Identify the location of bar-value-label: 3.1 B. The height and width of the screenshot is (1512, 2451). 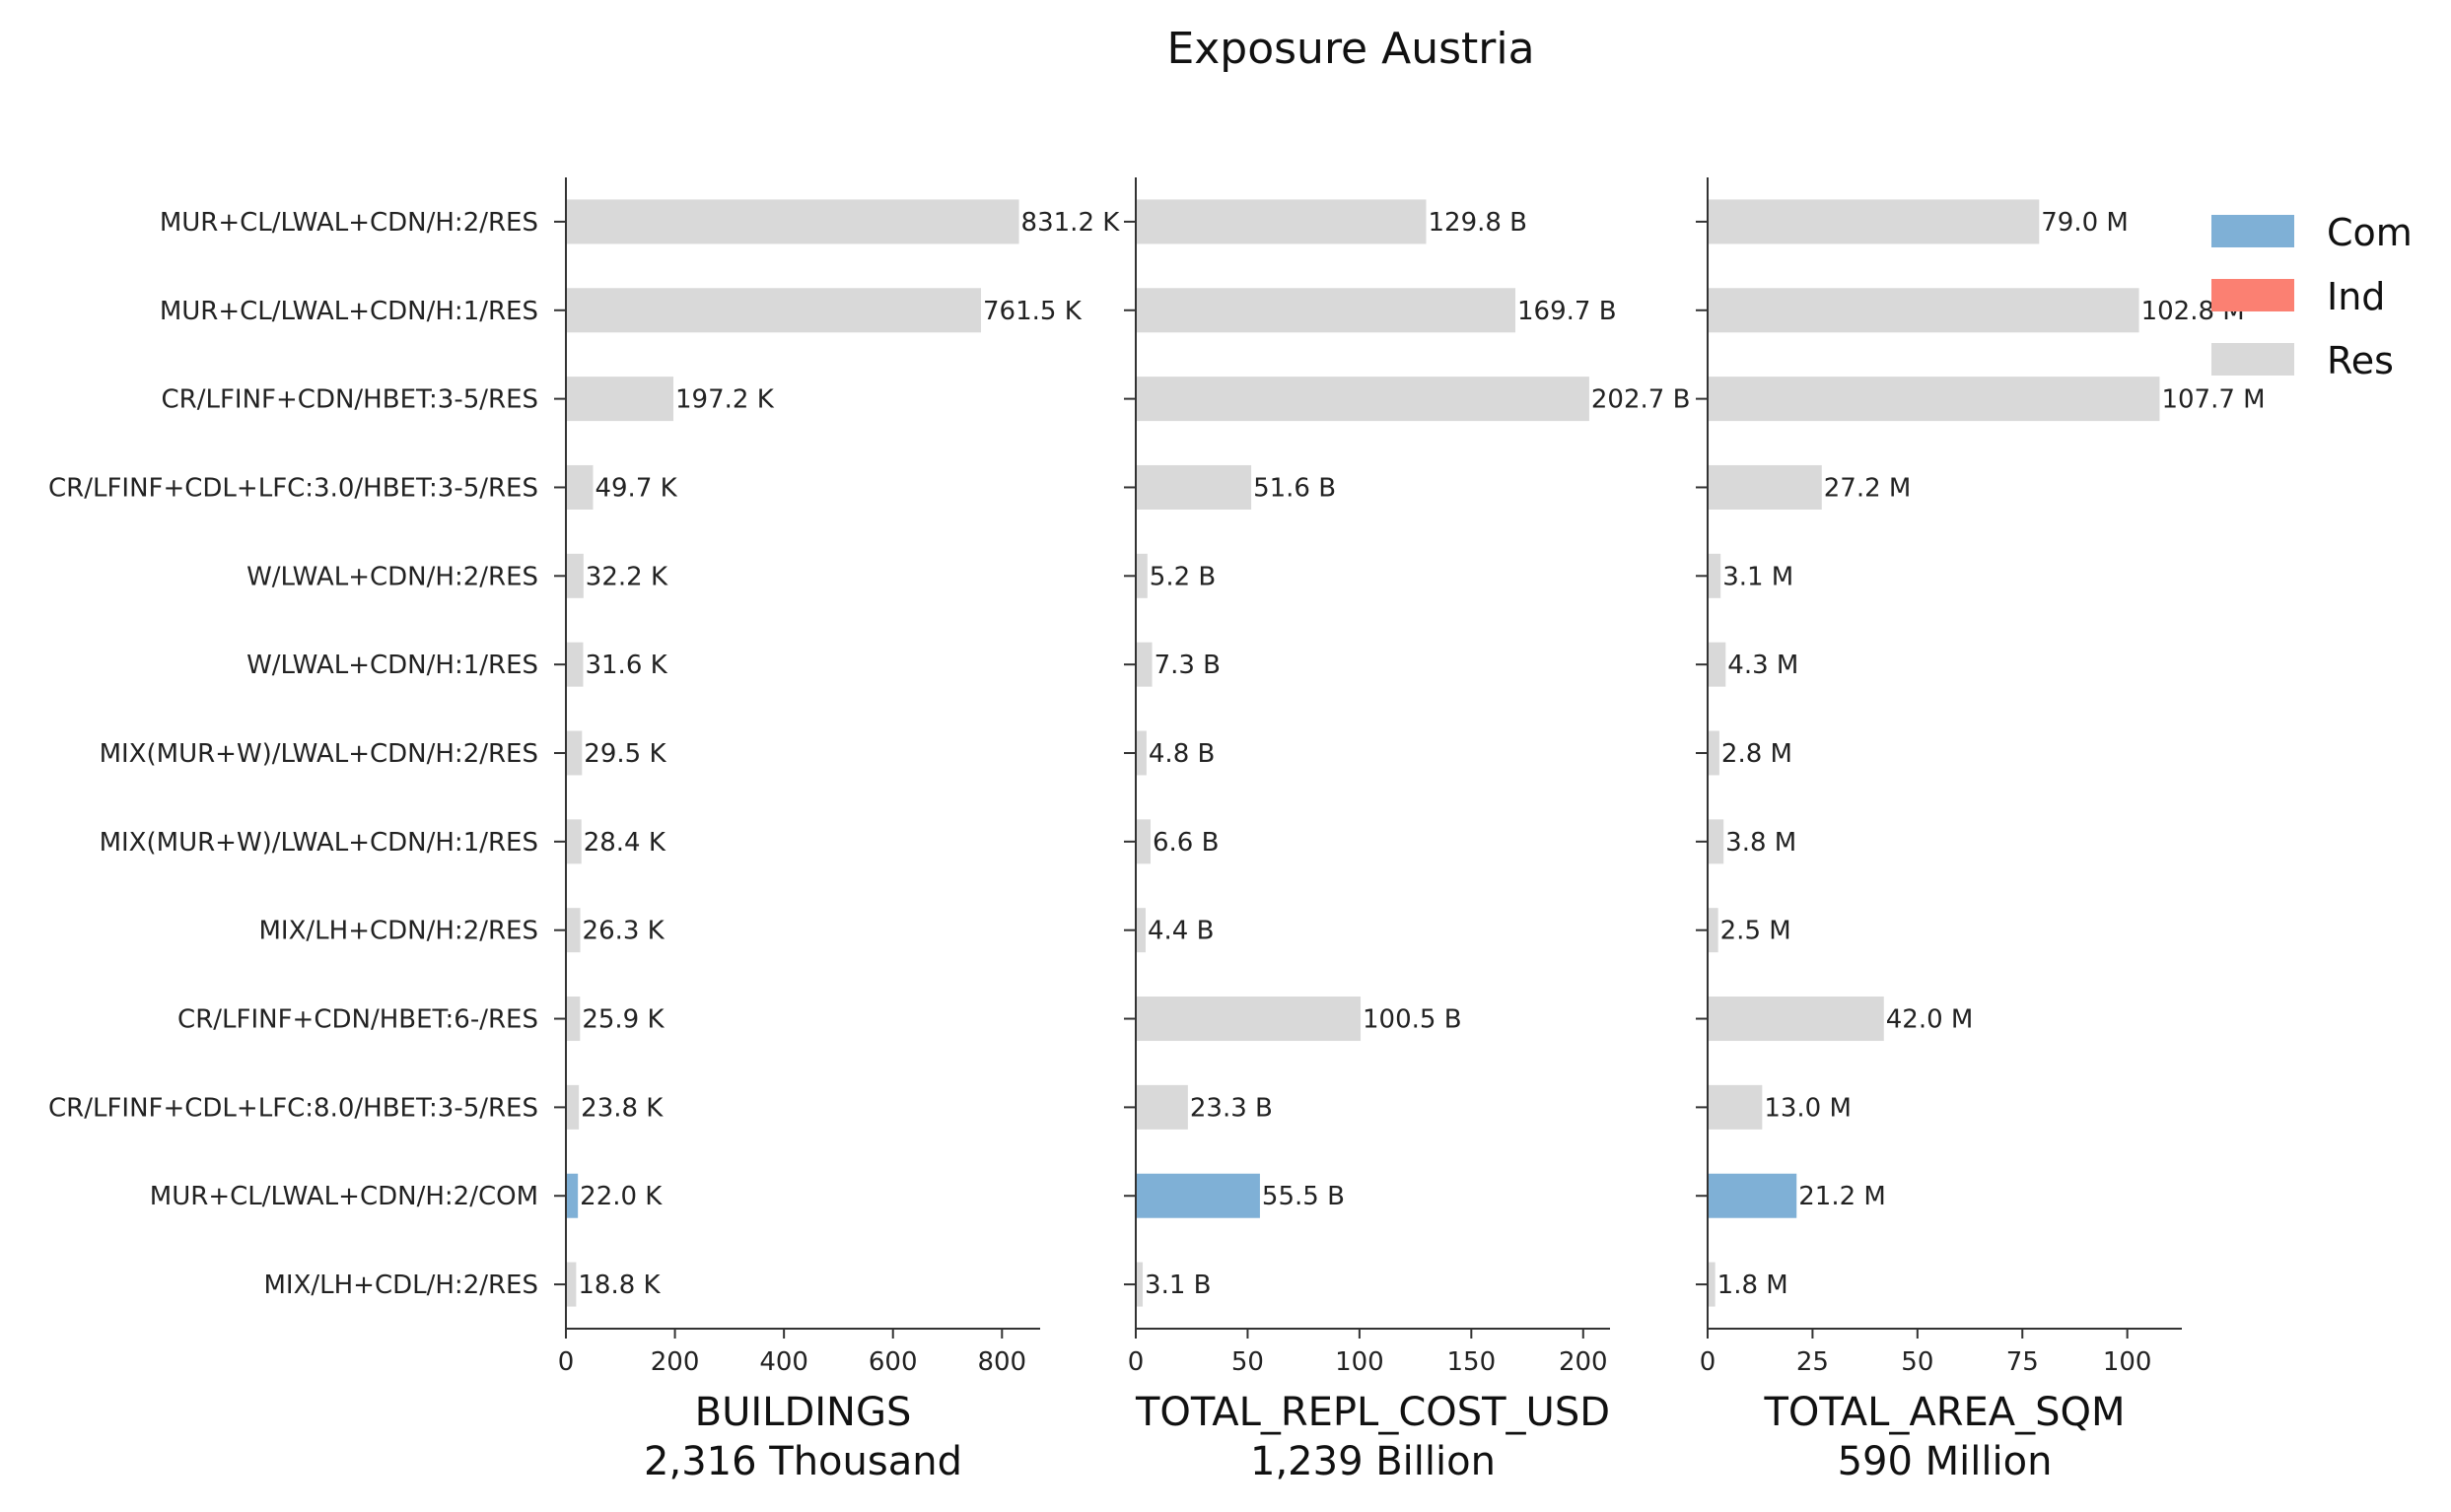
(1178, 1286).